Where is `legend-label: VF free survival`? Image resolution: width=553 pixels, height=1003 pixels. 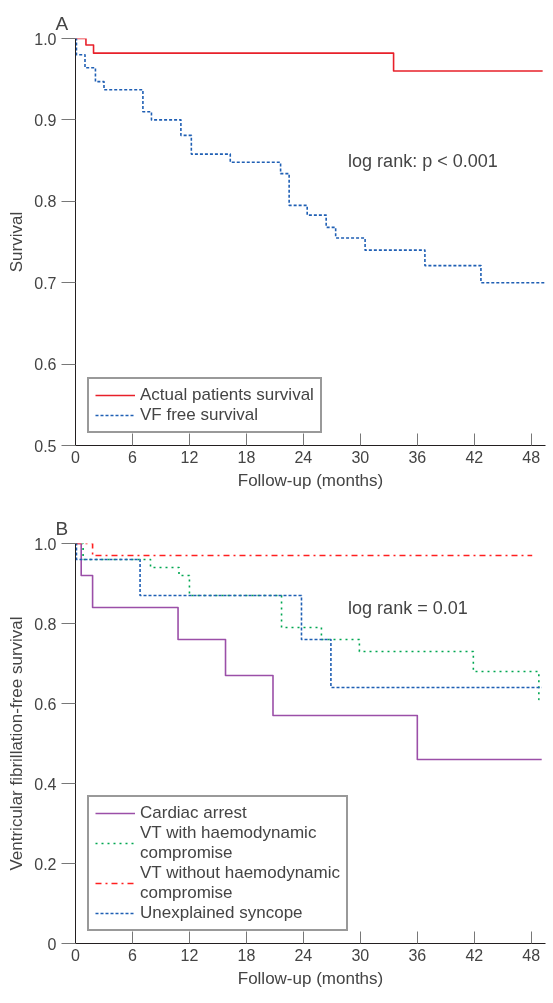 legend-label: VF free survival is located at coordinates (199, 415).